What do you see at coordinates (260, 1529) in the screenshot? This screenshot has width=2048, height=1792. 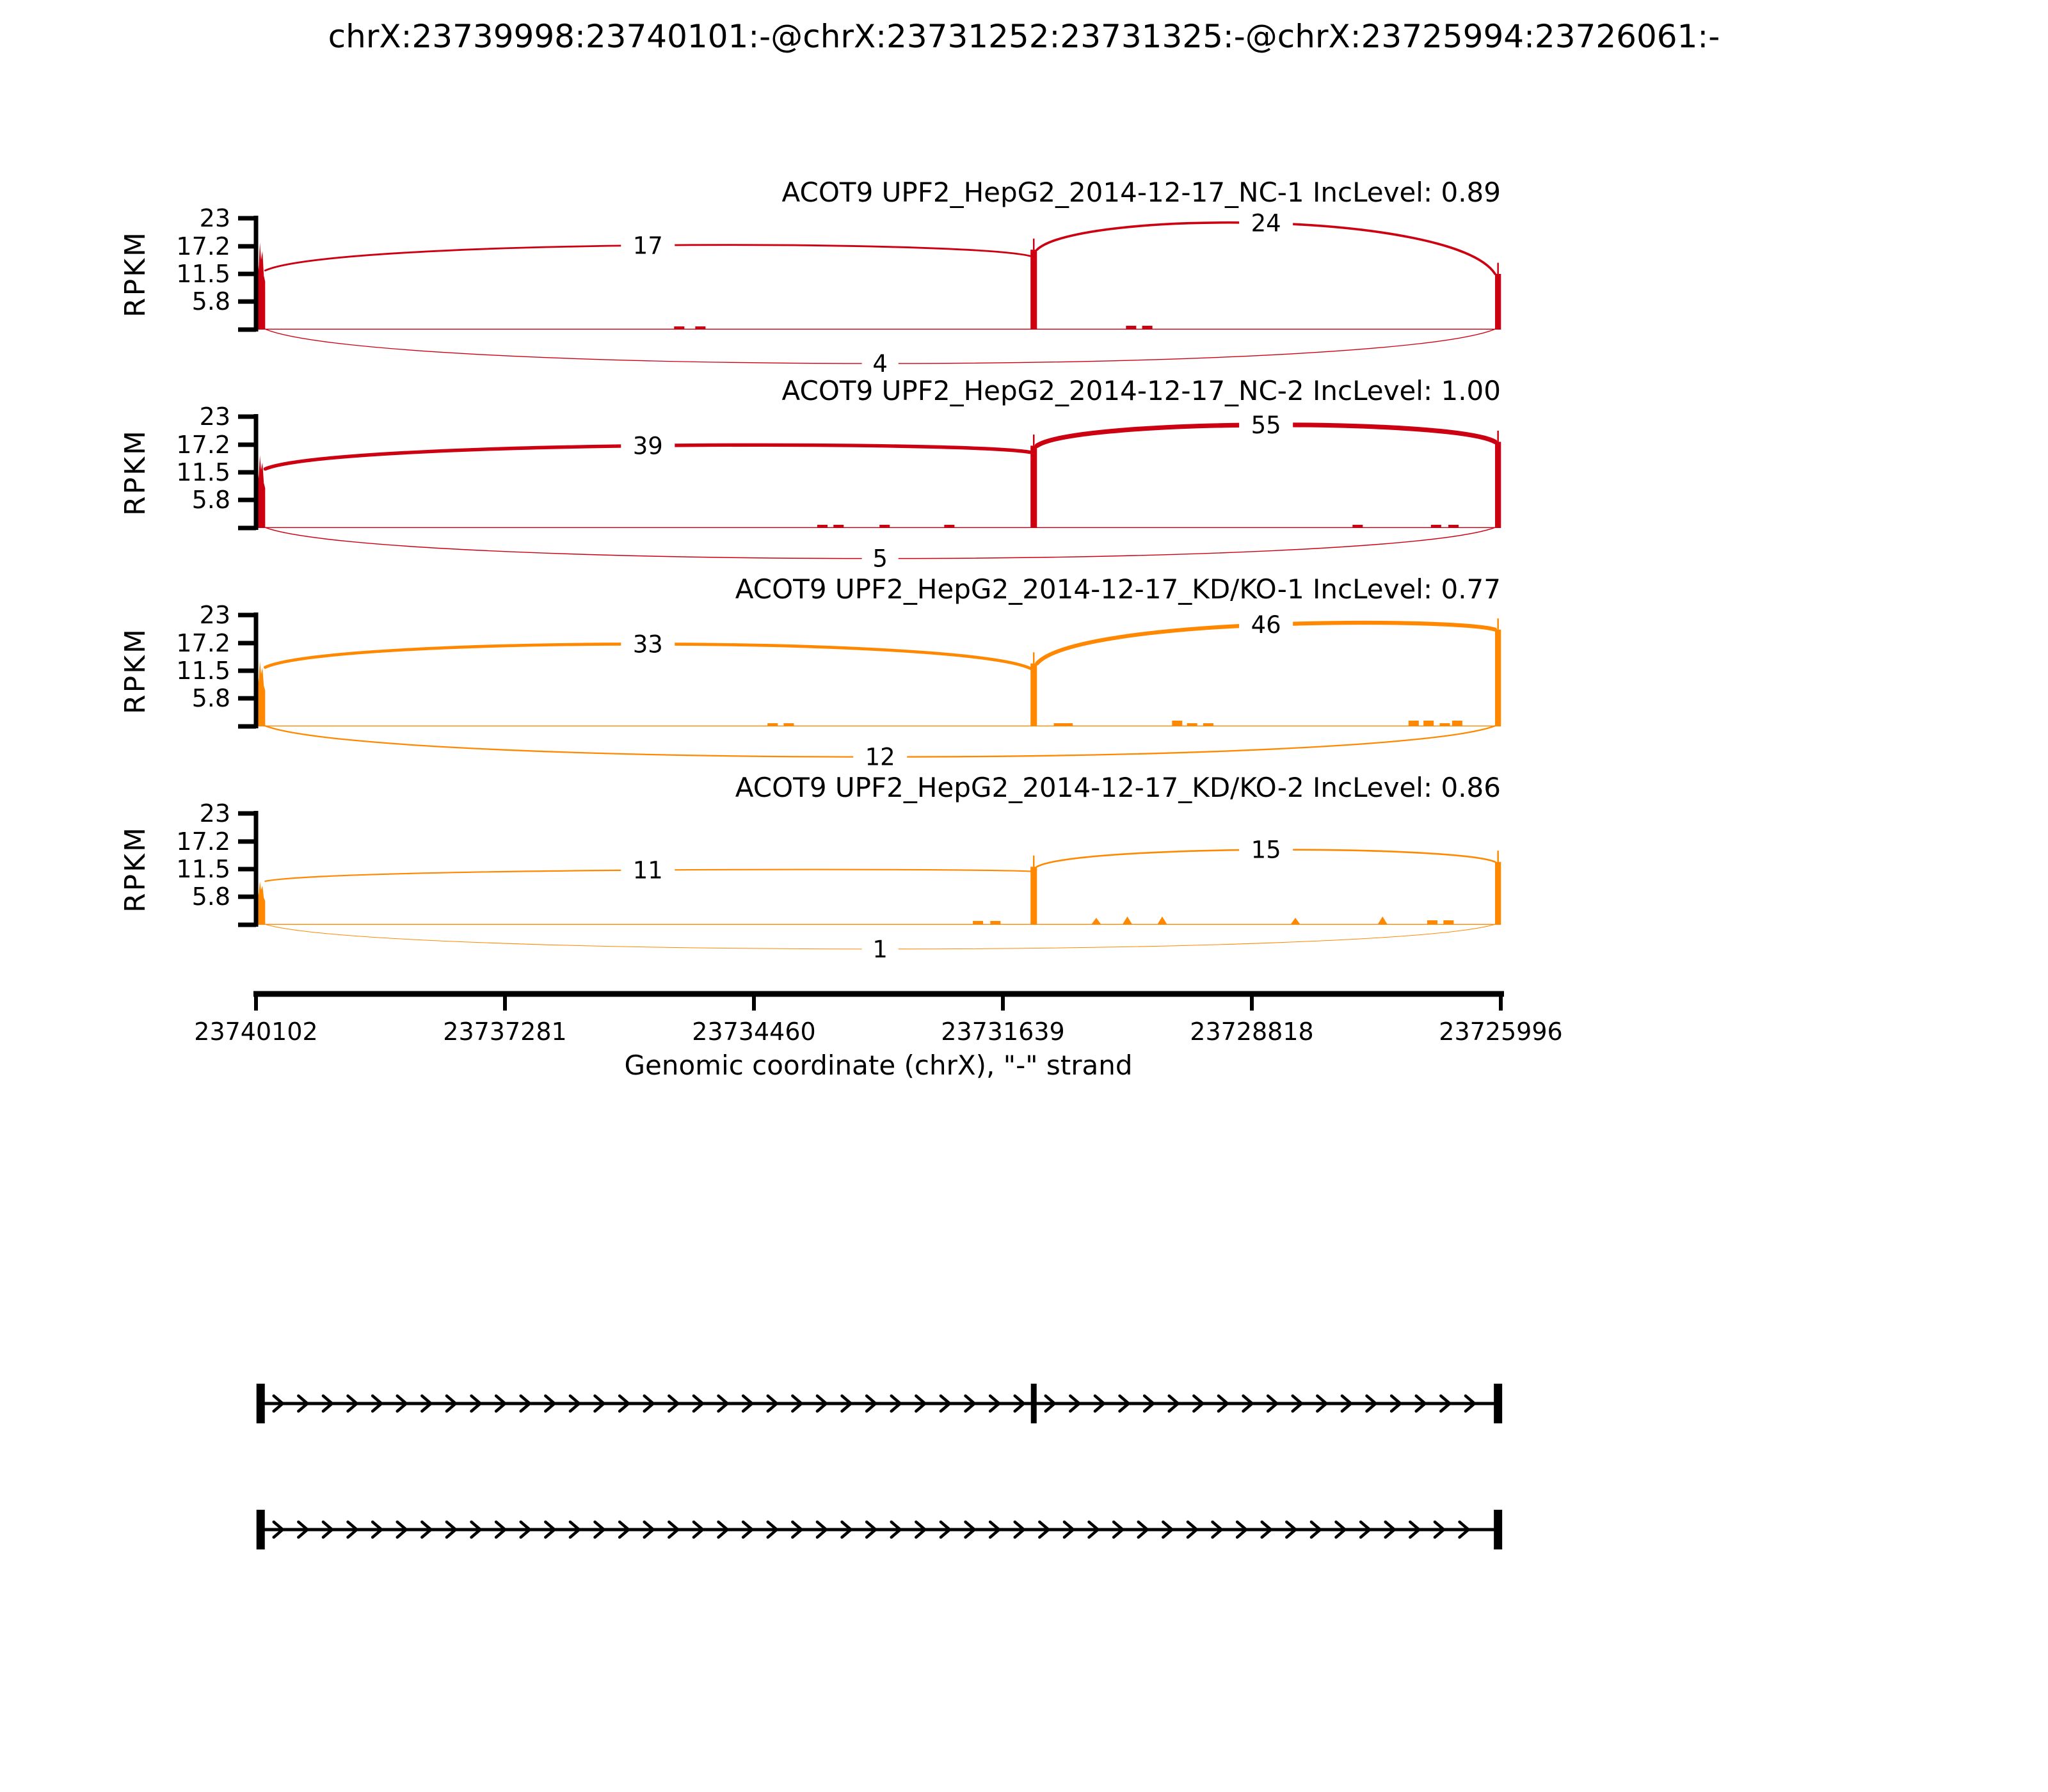 I see `exon-bar` at bounding box center [260, 1529].